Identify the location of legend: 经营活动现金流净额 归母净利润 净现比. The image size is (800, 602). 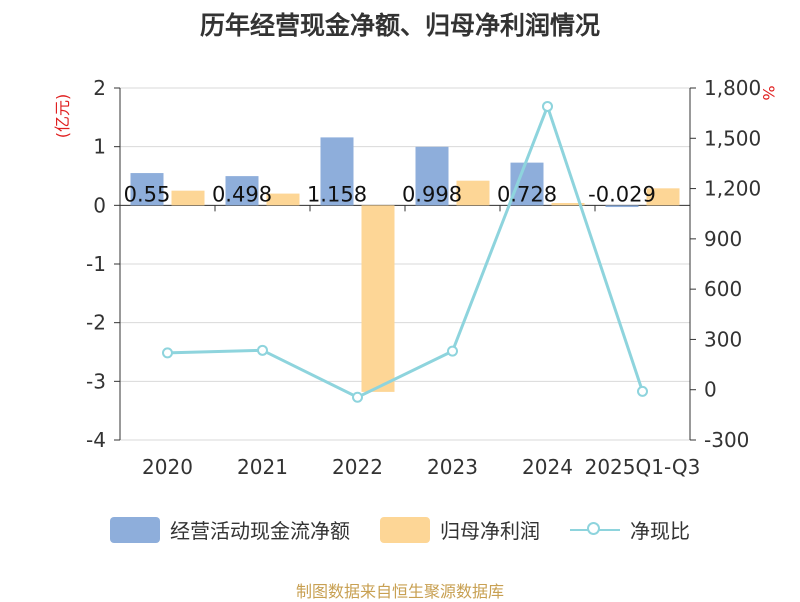
(400, 529).